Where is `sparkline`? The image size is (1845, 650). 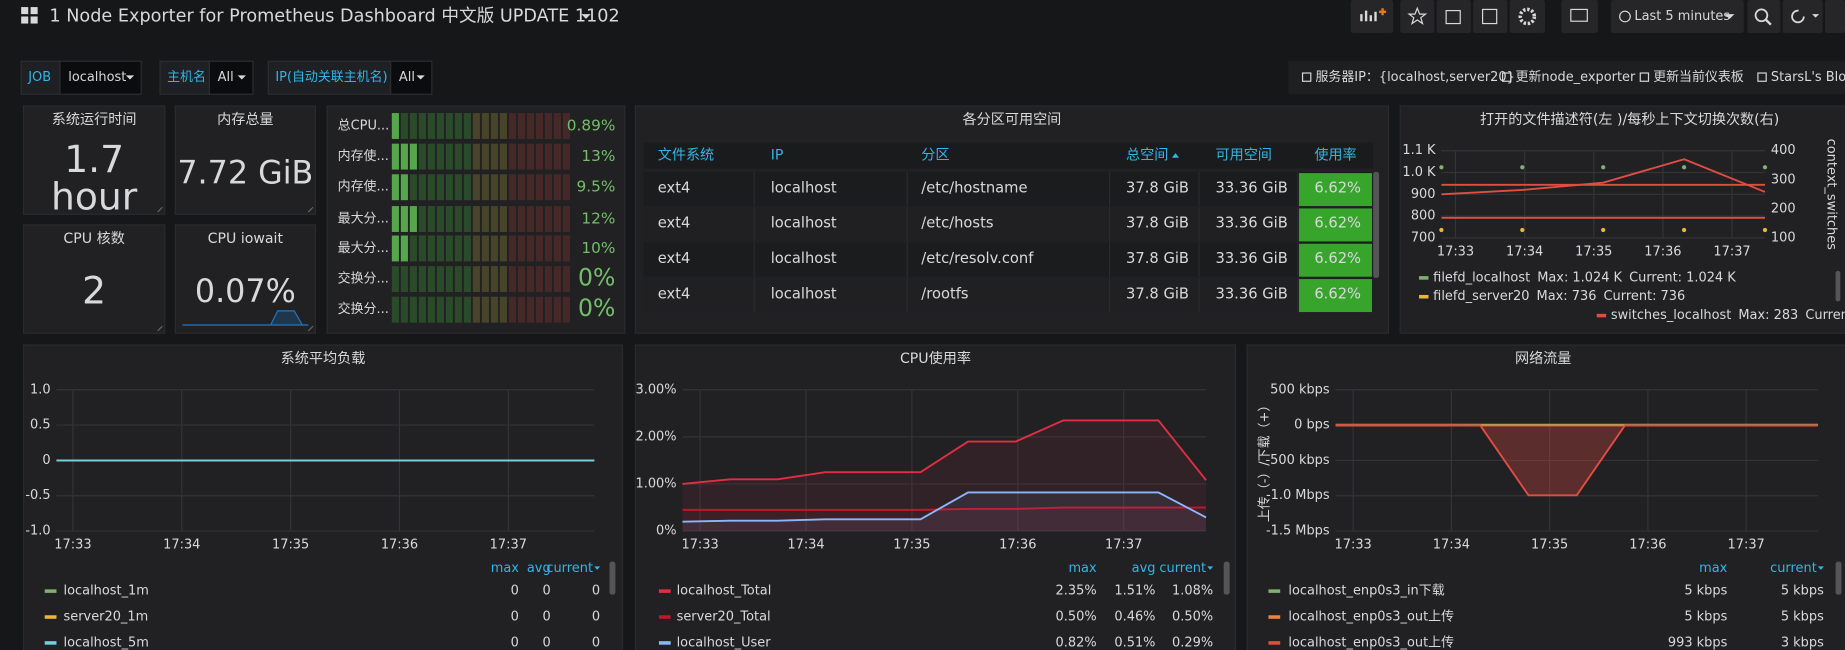
sparkline is located at coordinates (245, 318).